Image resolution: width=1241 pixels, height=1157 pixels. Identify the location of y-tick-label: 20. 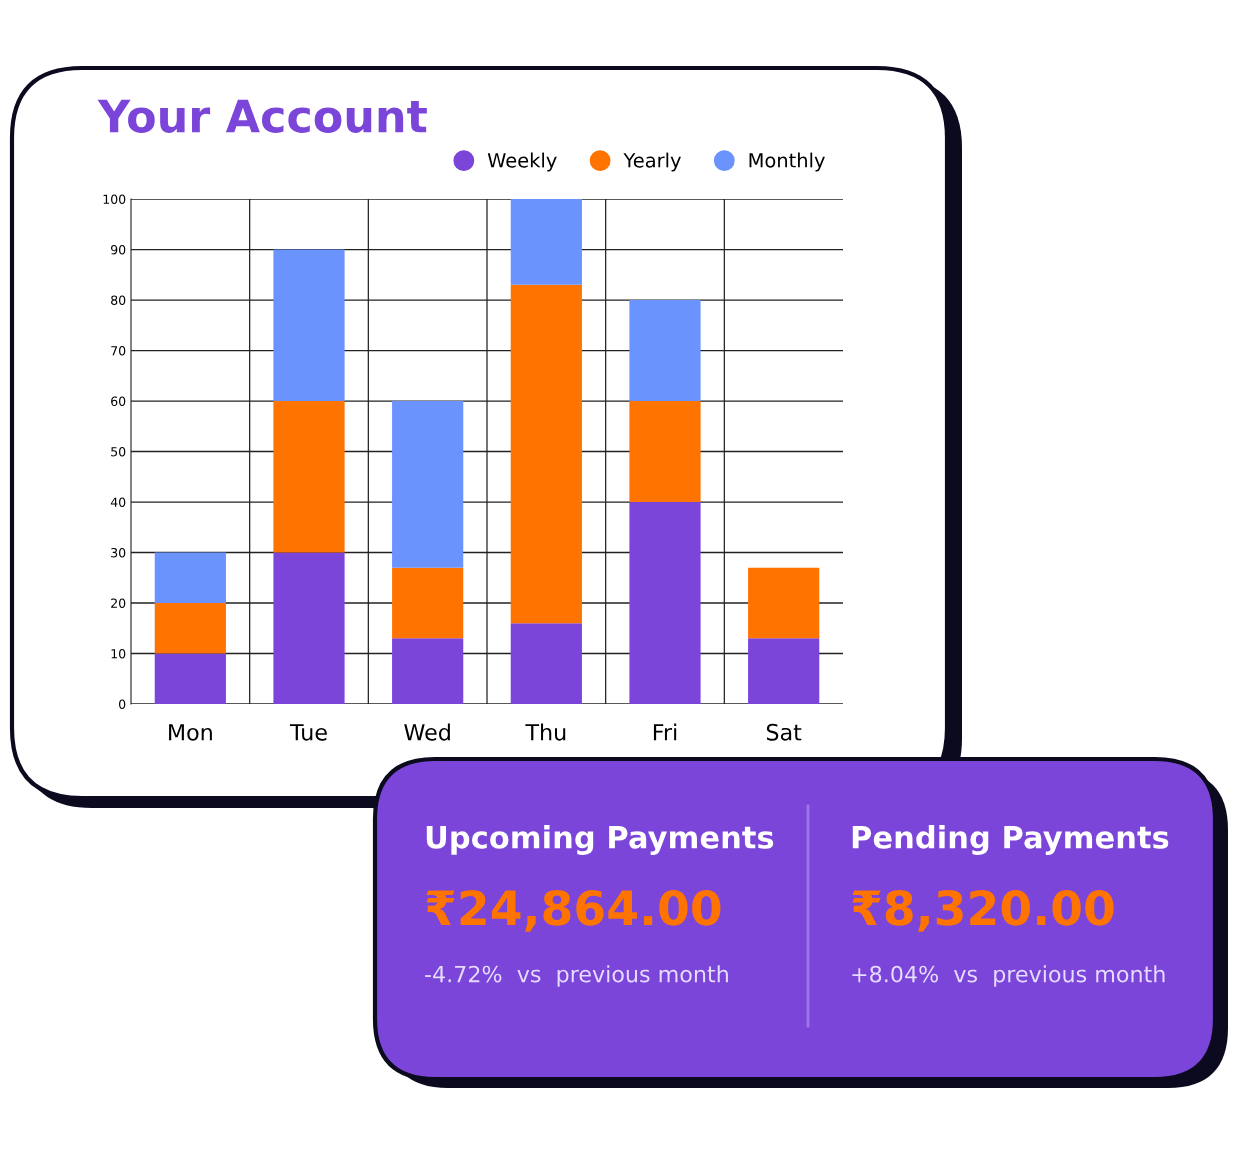
(118, 603).